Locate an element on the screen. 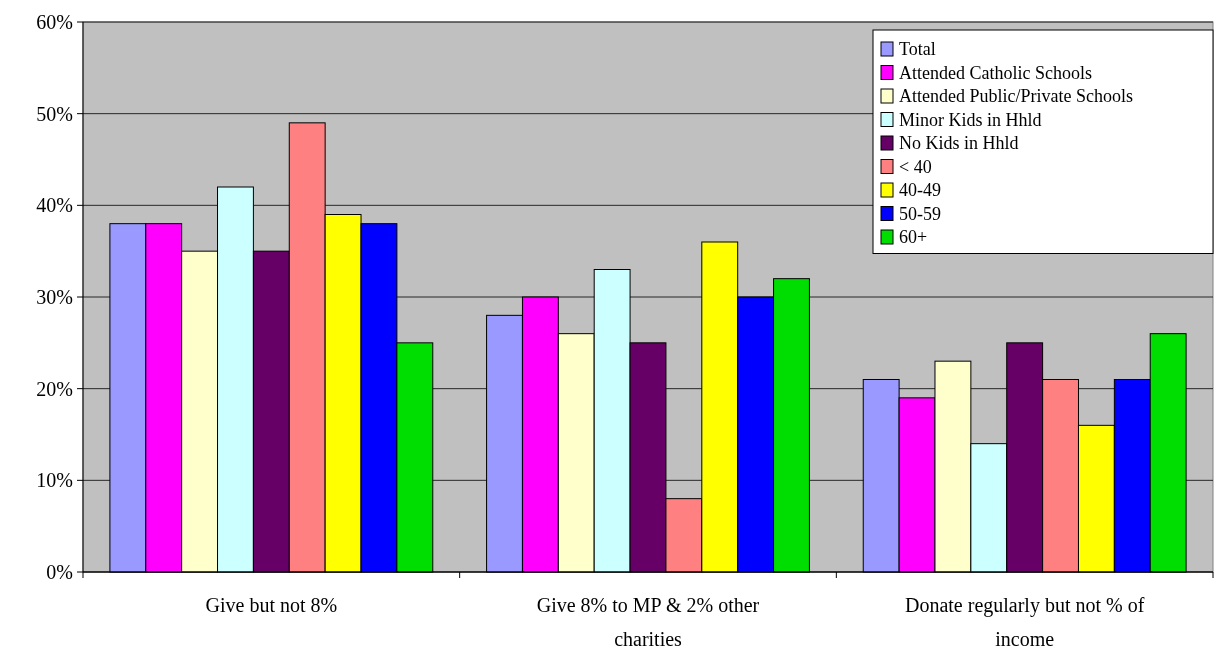 The height and width of the screenshot is (658, 1221). legend-label: Total is located at coordinates (917, 49).